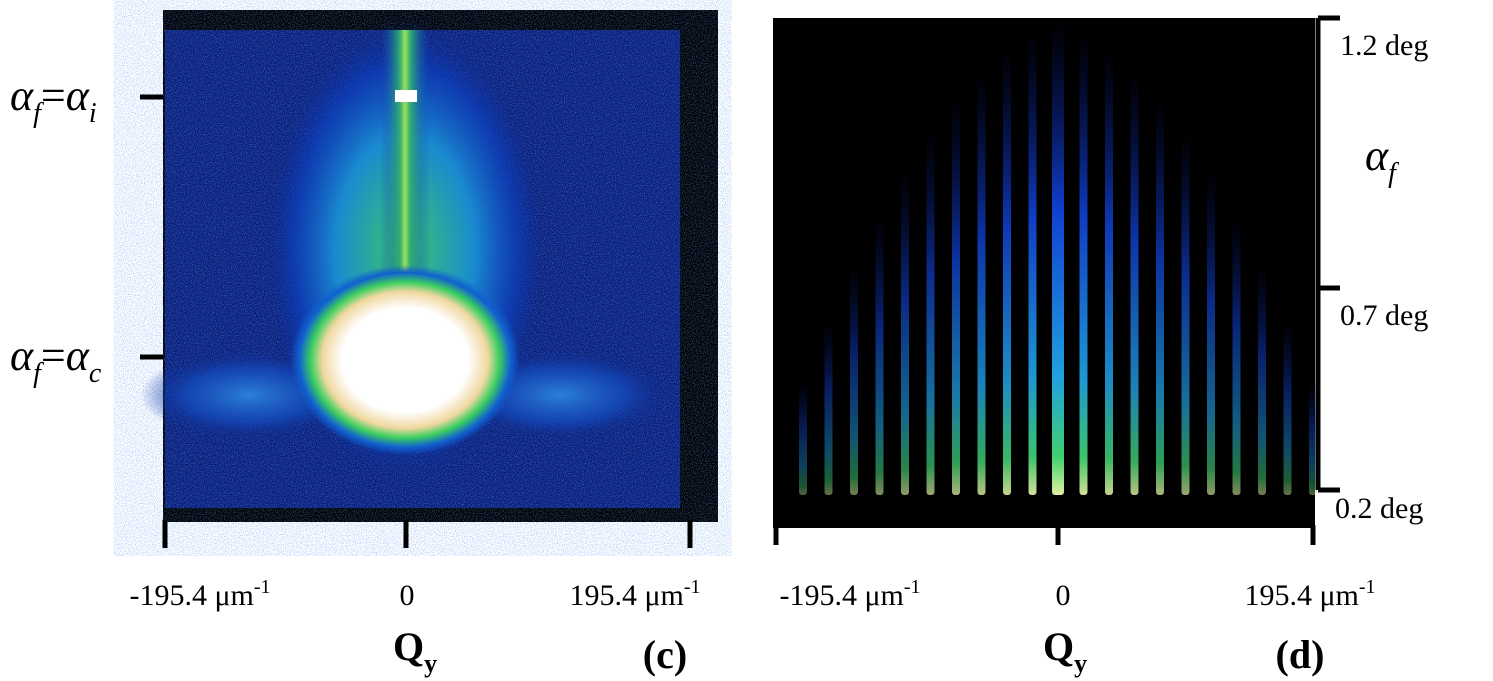  What do you see at coordinates (93, 113) in the screenshot?
I see `text-part: i` at bounding box center [93, 113].